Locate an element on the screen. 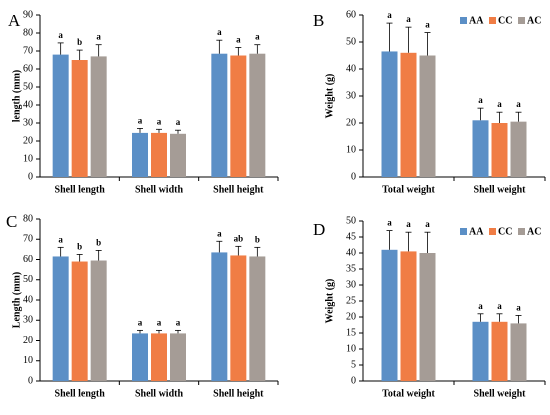 This screenshot has height=415, width=550. legend-label: AA is located at coordinates (476, 231).